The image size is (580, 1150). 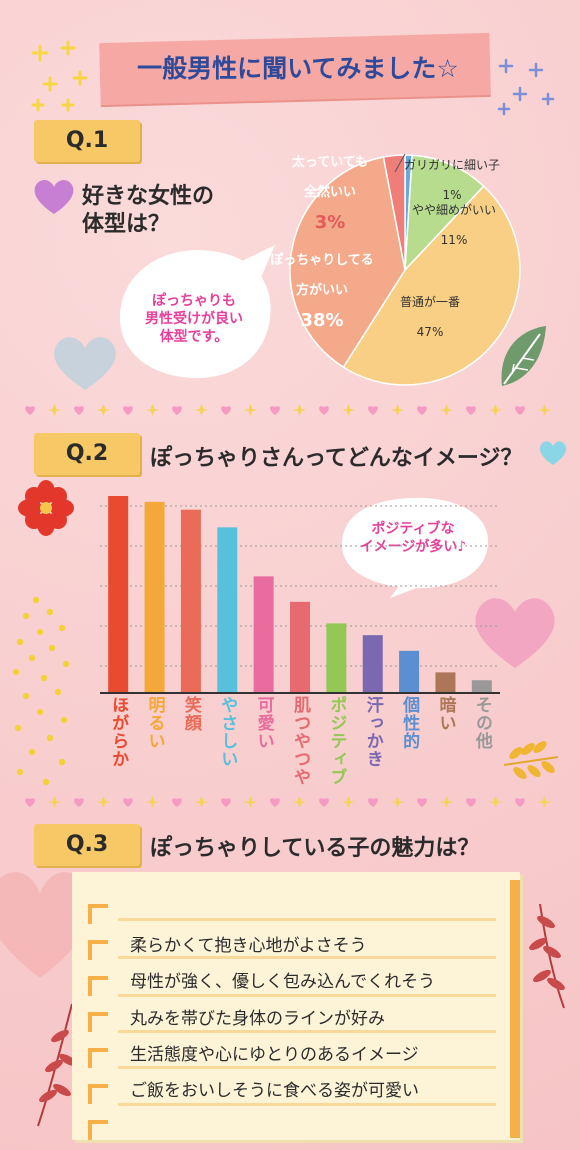 What do you see at coordinates (40, 925) in the screenshot?
I see `big-pink-heart-icon` at bounding box center [40, 925].